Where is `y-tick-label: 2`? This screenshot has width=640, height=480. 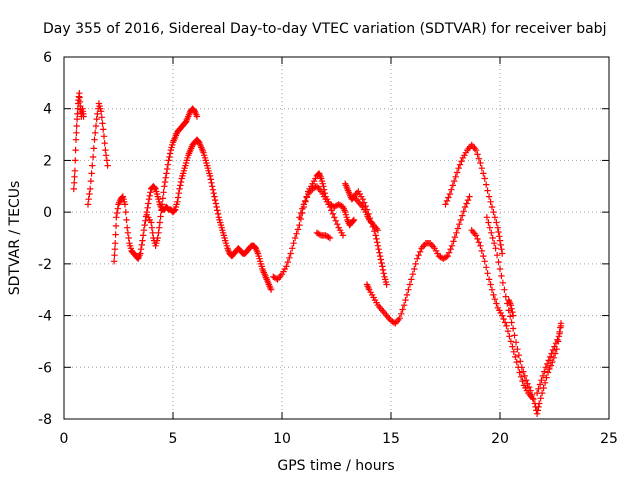
y-tick-label: 2 is located at coordinates (47, 161).